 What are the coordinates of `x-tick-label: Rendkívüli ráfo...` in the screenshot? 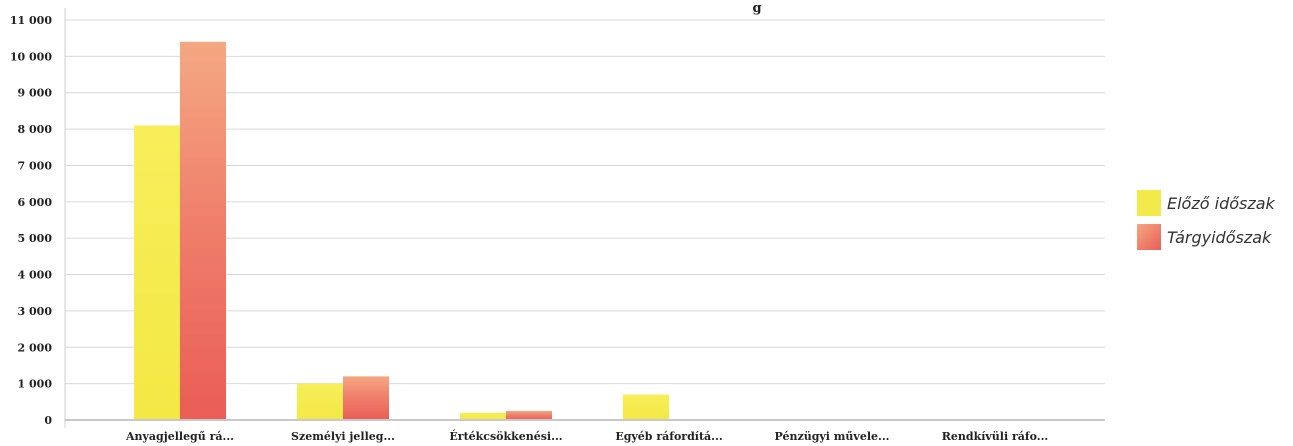 It's located at (995, 436).